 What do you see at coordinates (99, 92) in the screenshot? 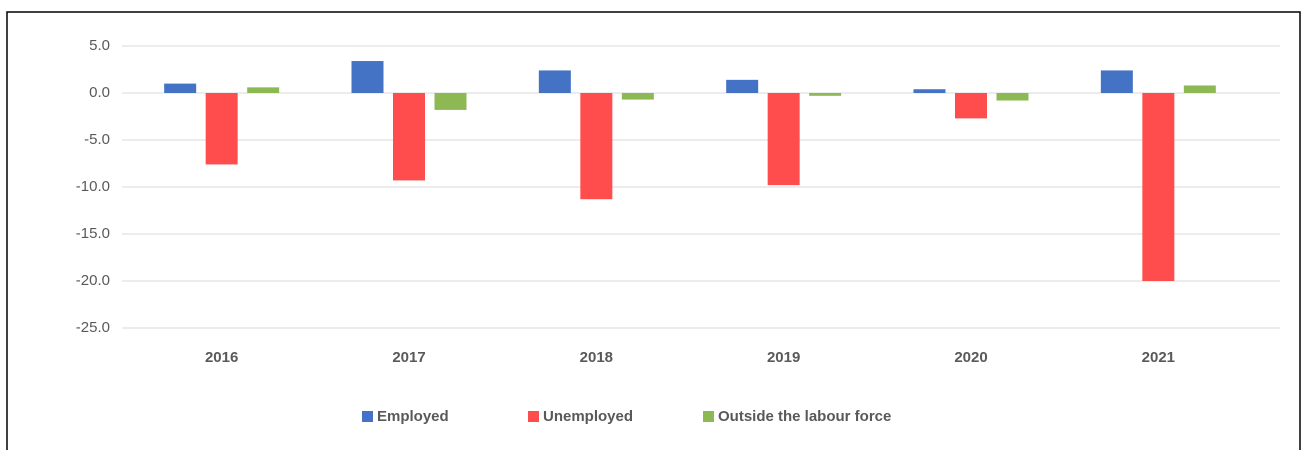
I see `y-tick-label: 0.0` at bounding box center [99, 92].